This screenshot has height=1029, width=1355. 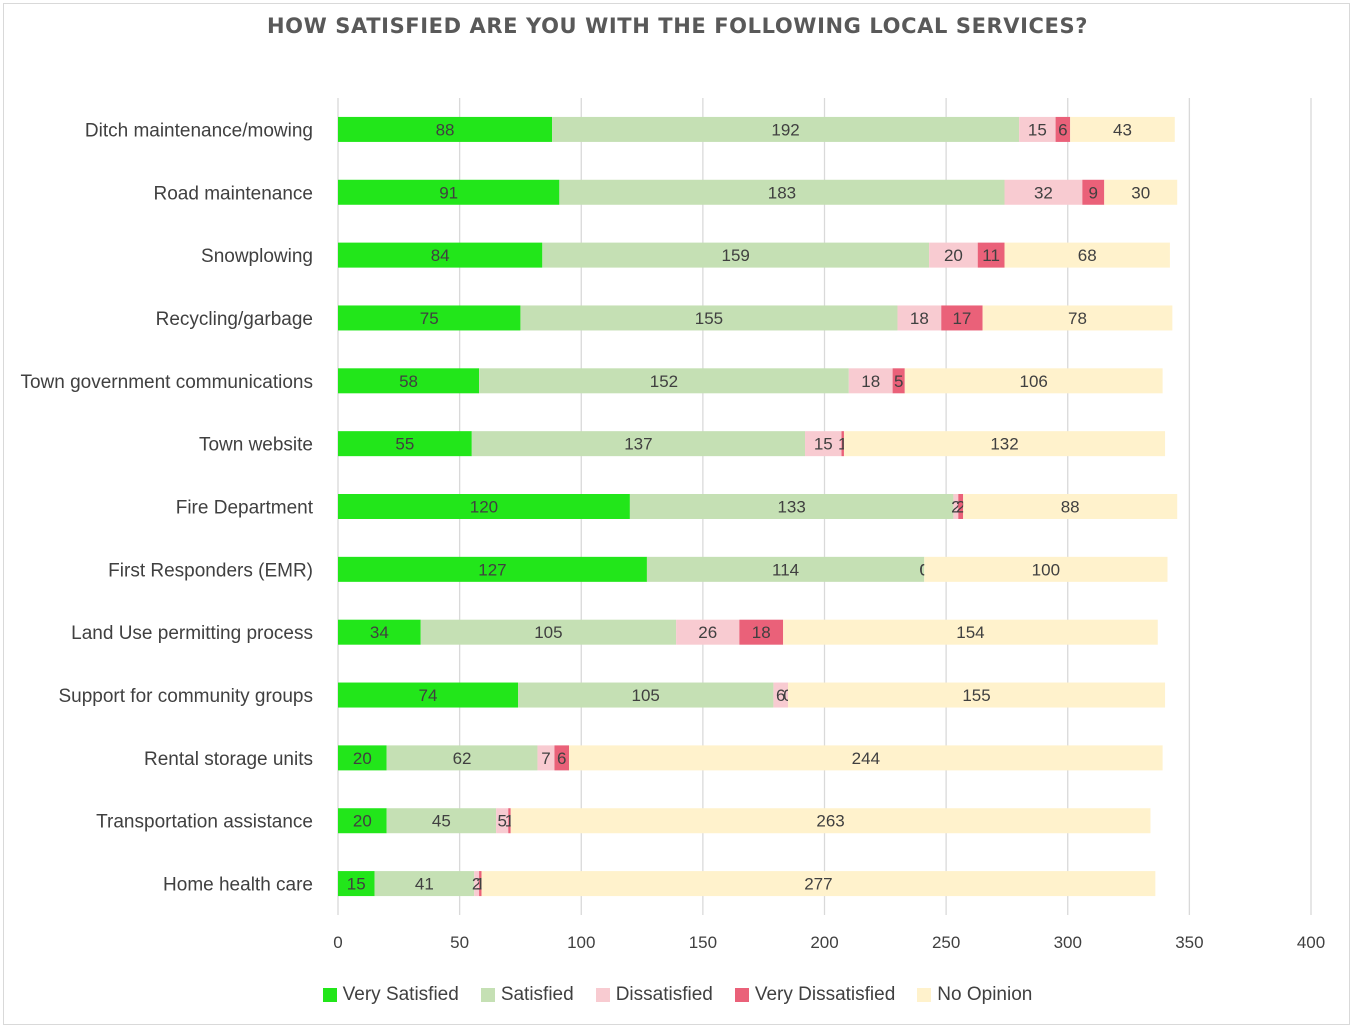 I want to click on x-tick-label: 0, so click(x=337, y=942).